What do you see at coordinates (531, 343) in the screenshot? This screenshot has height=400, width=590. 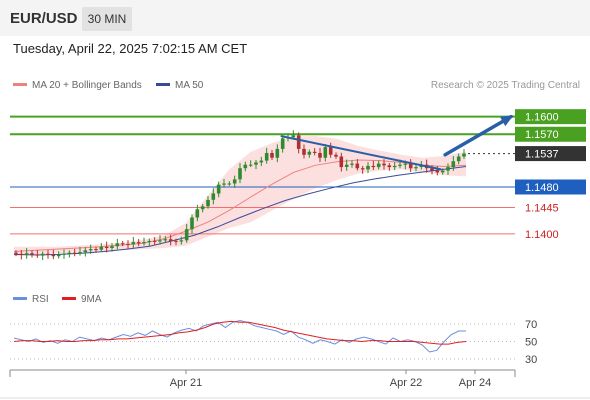 I see `rsi-tick-50: 50` at bounding box center [531, 343].